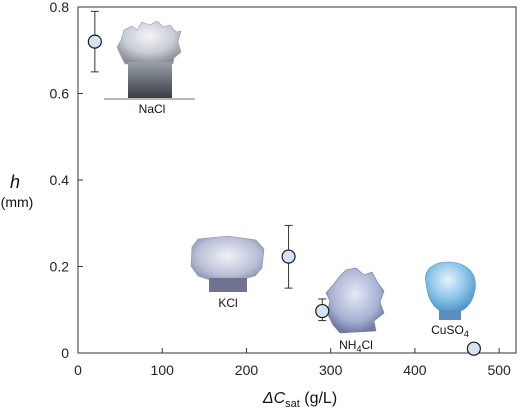  I want to click on x-tick-label: 200, so click(247, 370).